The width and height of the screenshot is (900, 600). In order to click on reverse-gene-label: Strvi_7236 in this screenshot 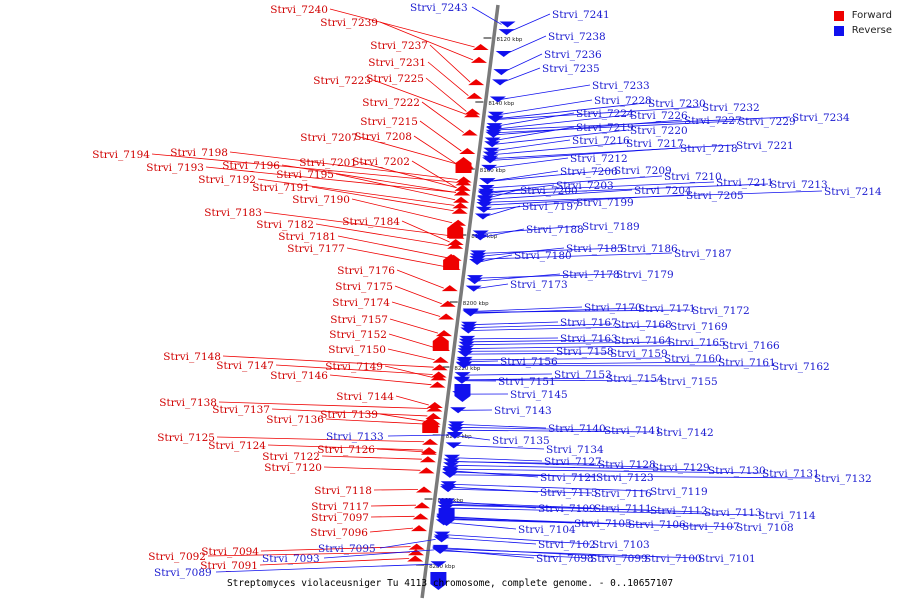, I will do `click(573, 55)`.